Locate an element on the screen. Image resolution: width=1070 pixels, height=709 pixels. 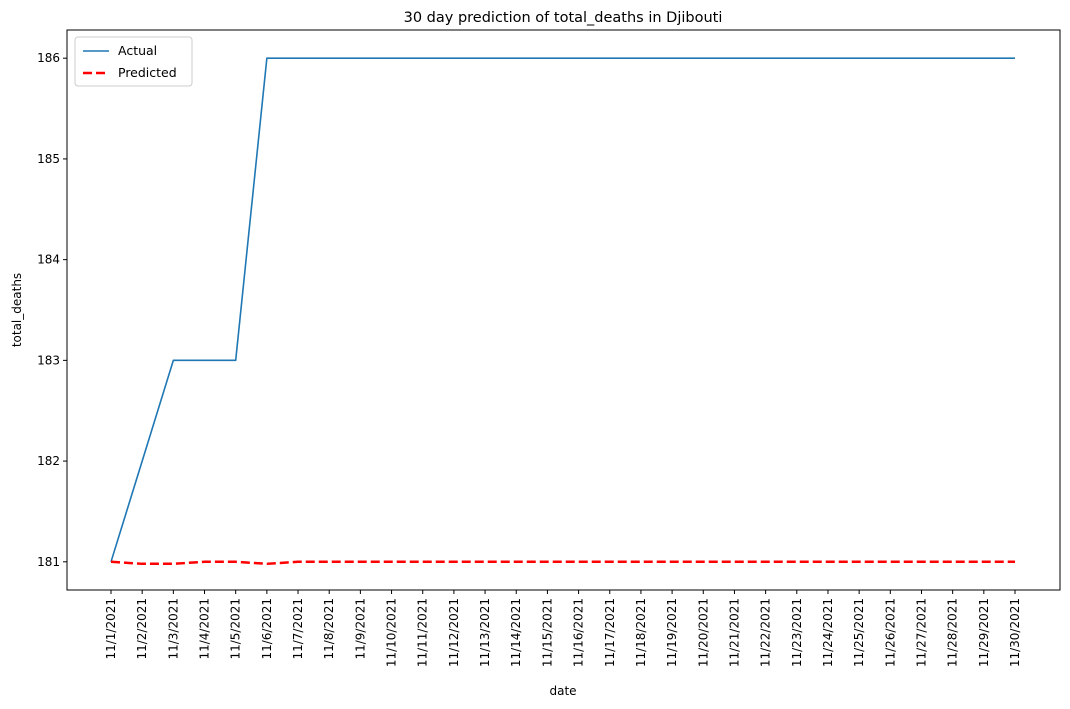
y-tick-label: 184 is located at coordinates (48, 260).